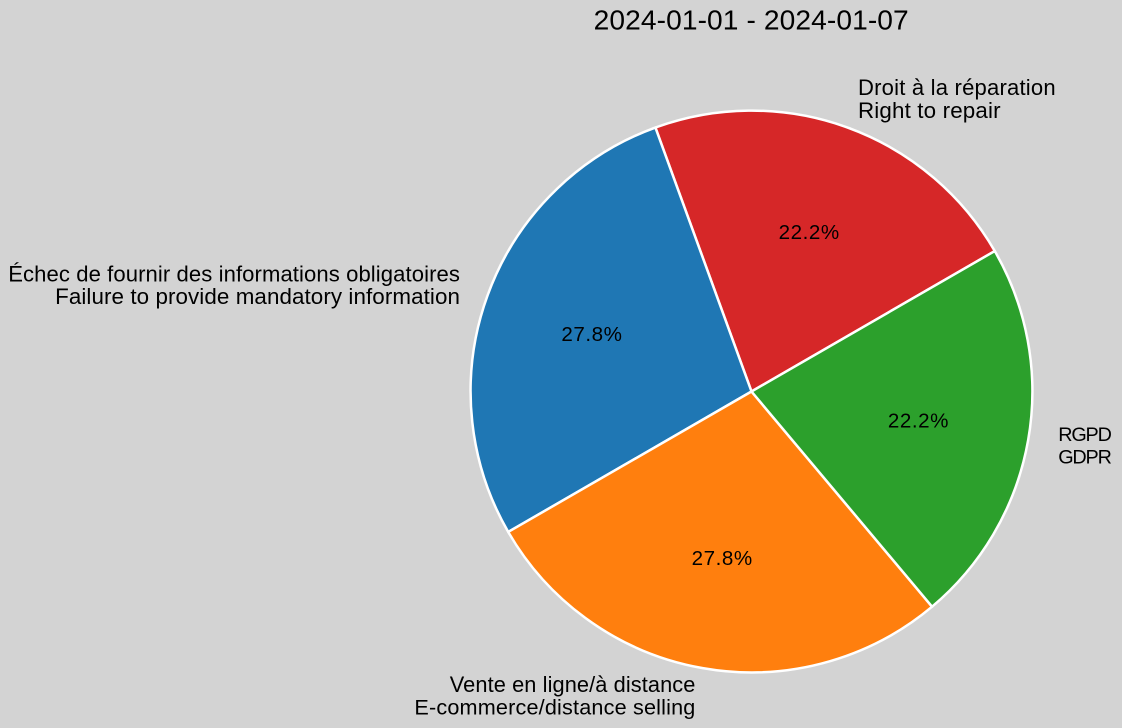 The width and height of the screenshot is (1122, 728). I want to click on svg-text: GDPR, so click(1084, 458).